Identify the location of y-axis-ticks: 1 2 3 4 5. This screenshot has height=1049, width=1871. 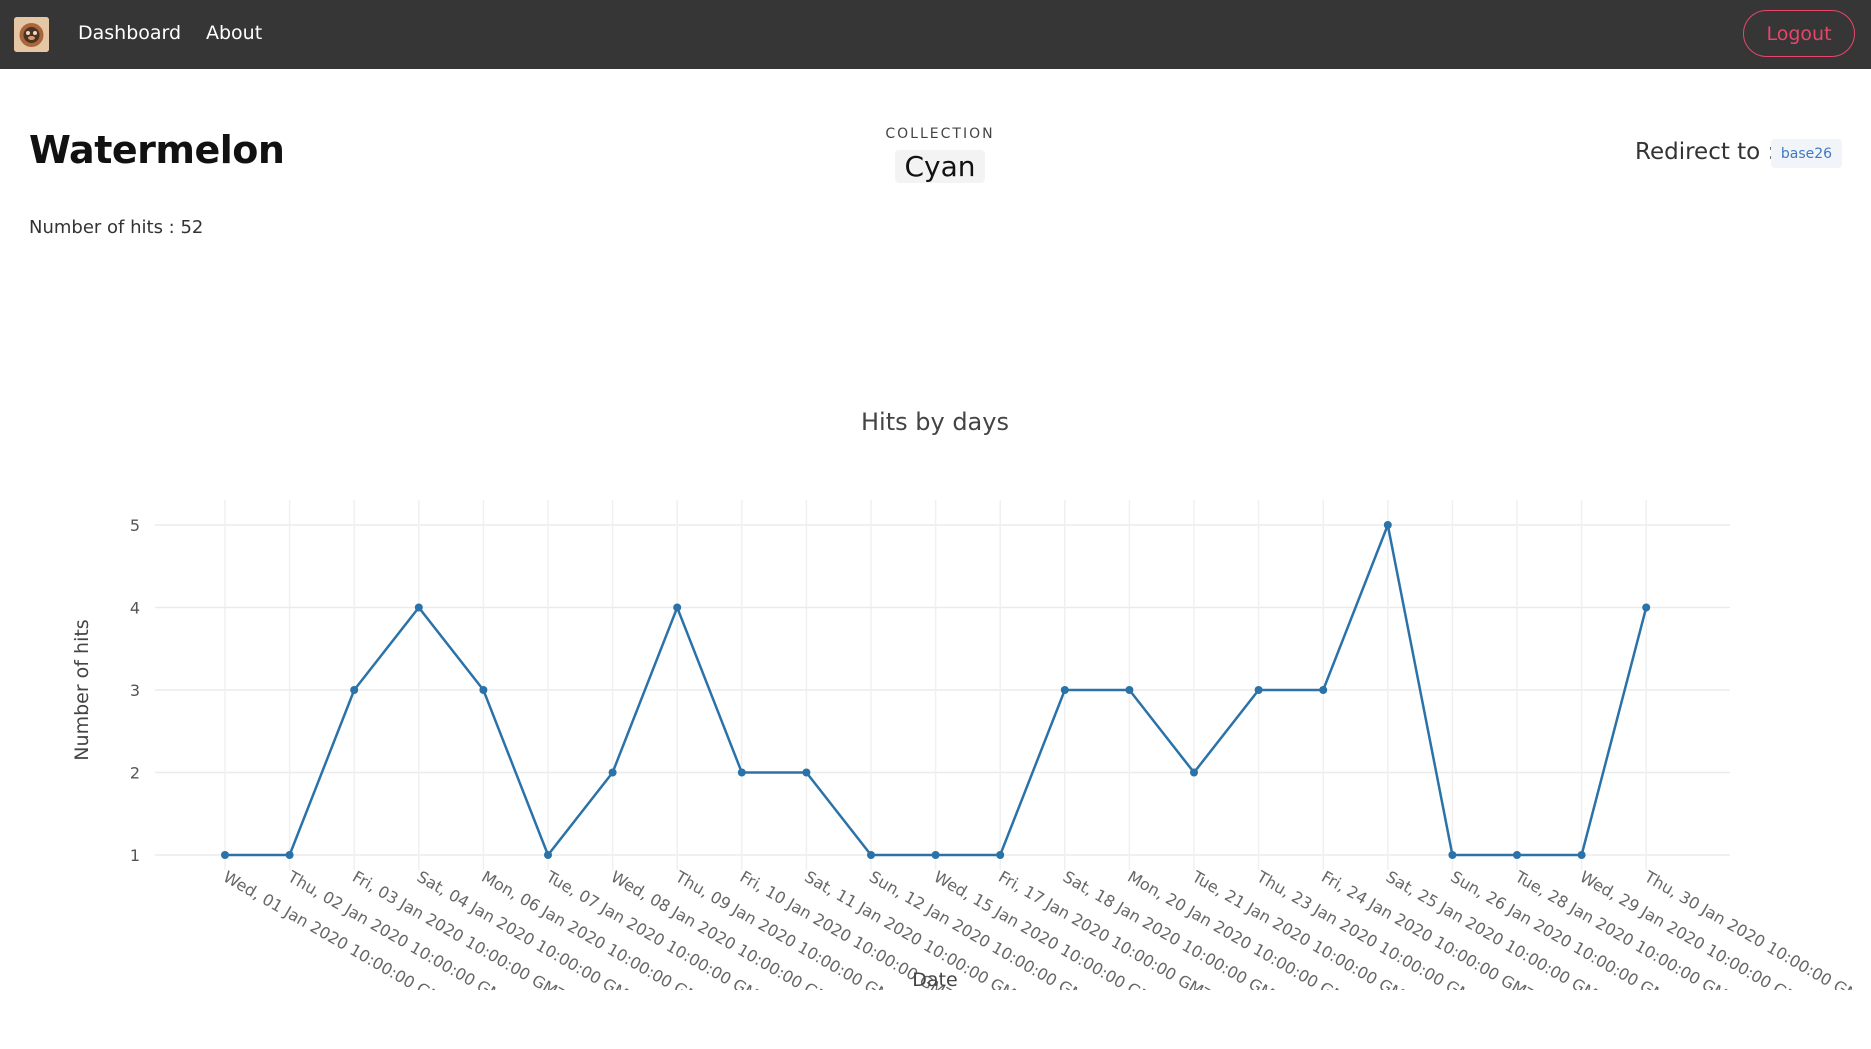
(135, 690).